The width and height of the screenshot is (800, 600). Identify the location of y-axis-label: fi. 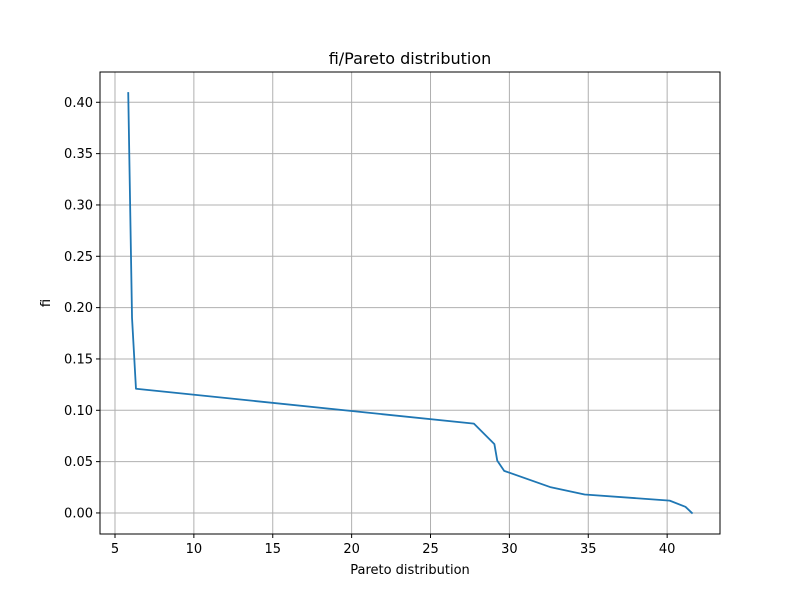
(46, 303).